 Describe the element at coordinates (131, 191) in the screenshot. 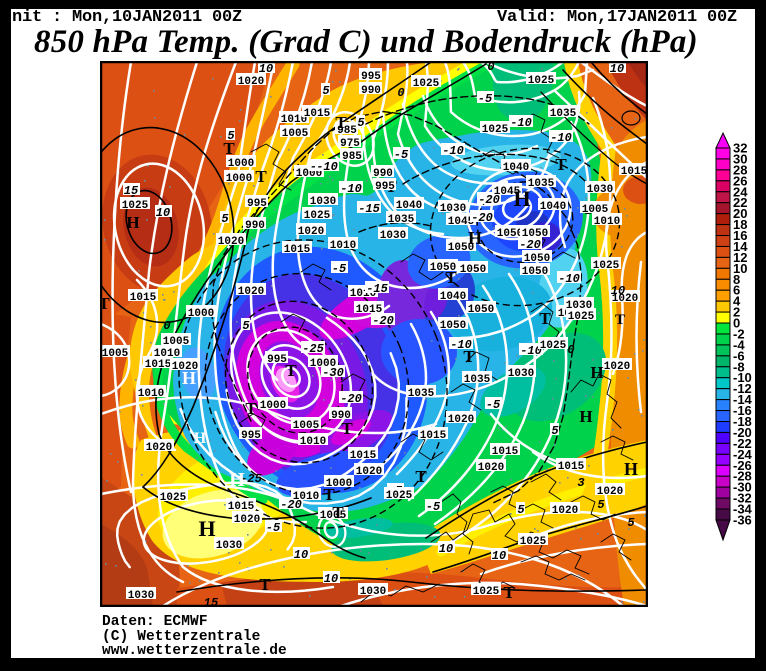

I see `svg-text: 15` at that location.